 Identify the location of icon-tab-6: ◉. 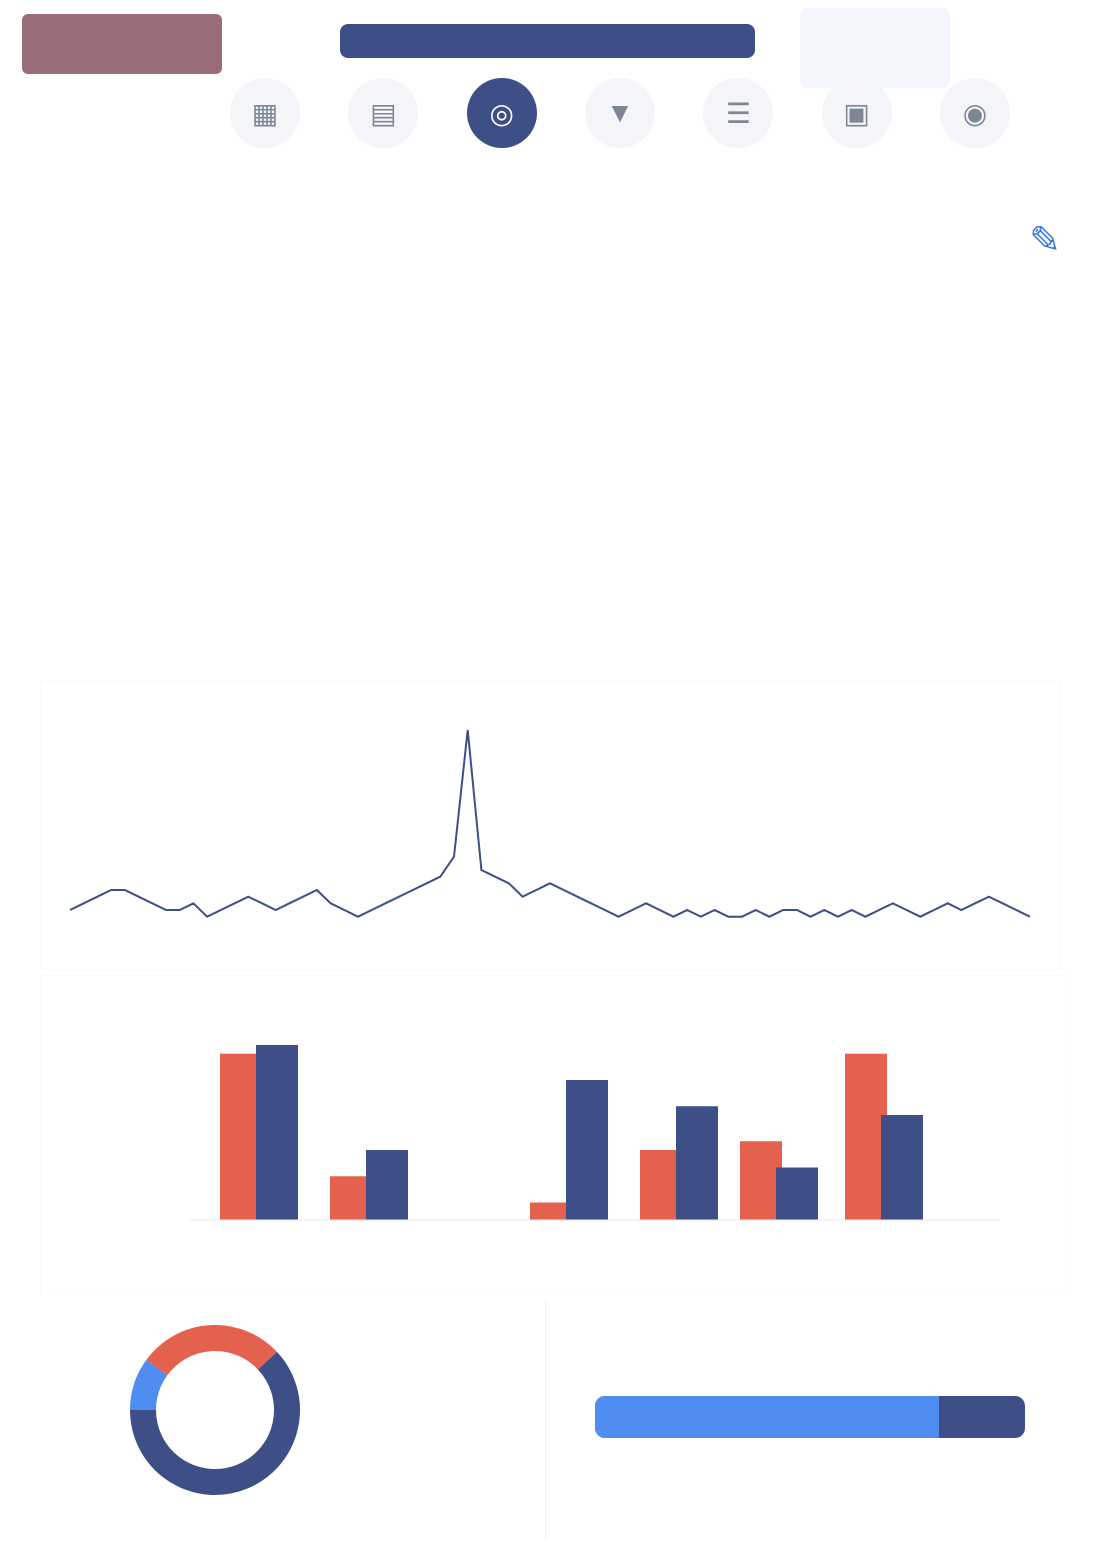
(975, 123).